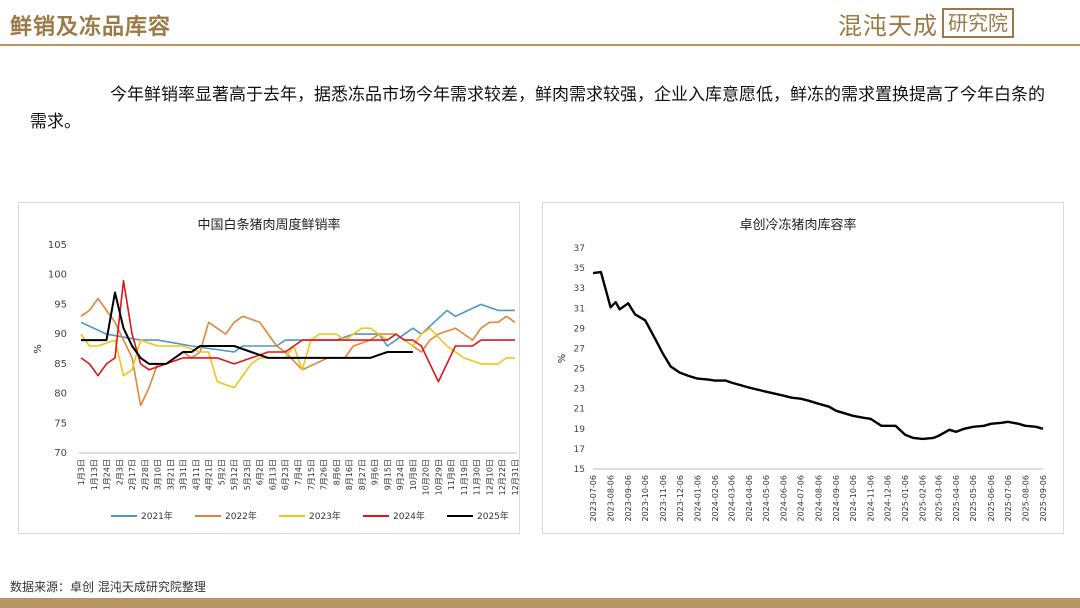 This screenshot has width=1080, height=608. What do you see at coordinates (57, 275) in the screenshot?
I see `y-tick-label: 100` at bounding box center [57, 275].